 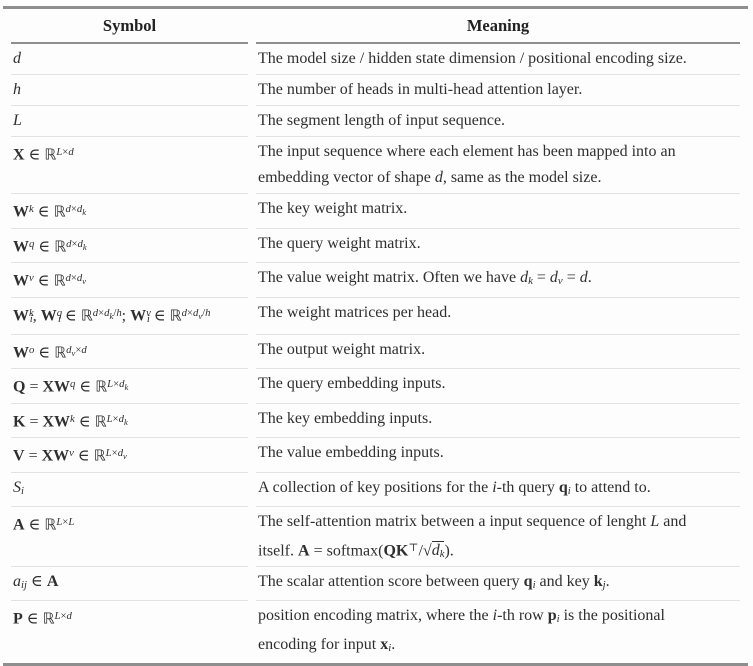 What do you see at coordinates (129, 584) in the screenshot?
I see `symbol-cell: aij ∈ A` at bounding box center [129, 584].